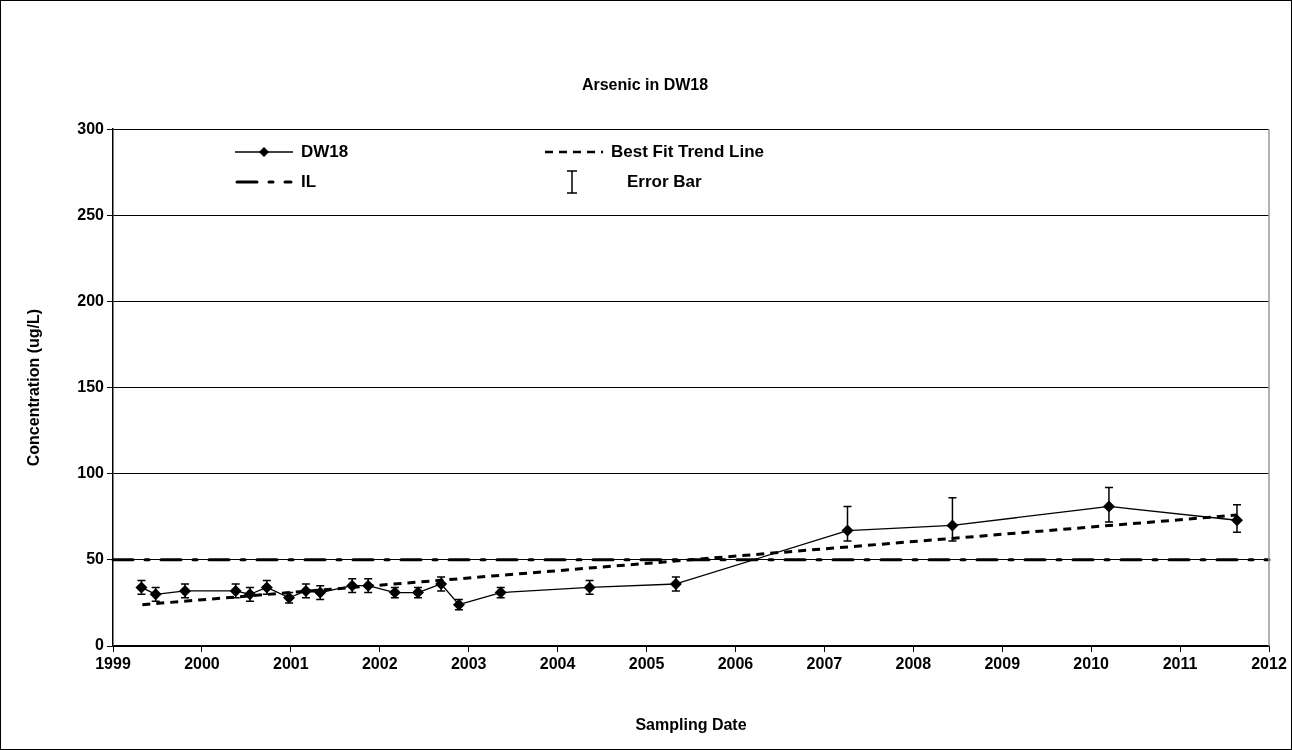 The width and height of the screenshot is (1292, 750). I want to click on x-tick-label: 2005, so click(646, 664).